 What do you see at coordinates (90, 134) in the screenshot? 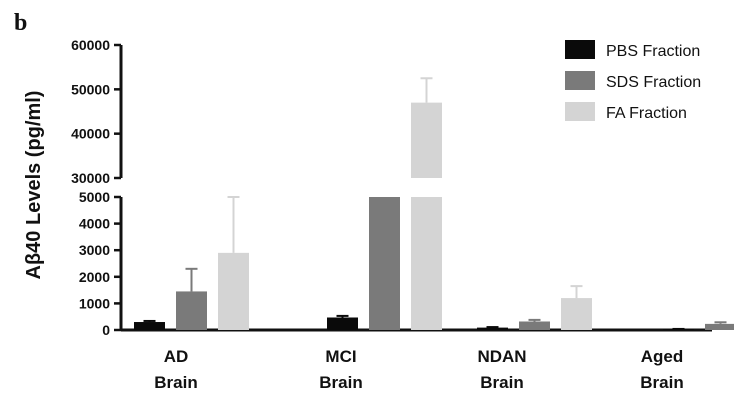
I see `y-tick-label: 40000` at bounding box center [90, 134].